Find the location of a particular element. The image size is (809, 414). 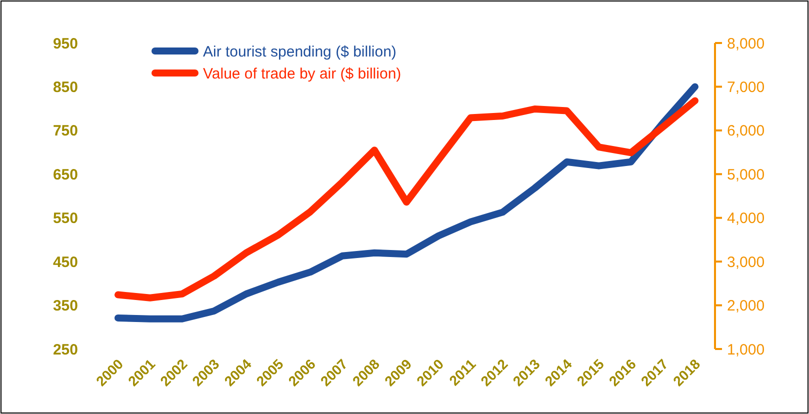

legend-label: Value of trade by air ($ billion) is located at coordinates (302, 73).